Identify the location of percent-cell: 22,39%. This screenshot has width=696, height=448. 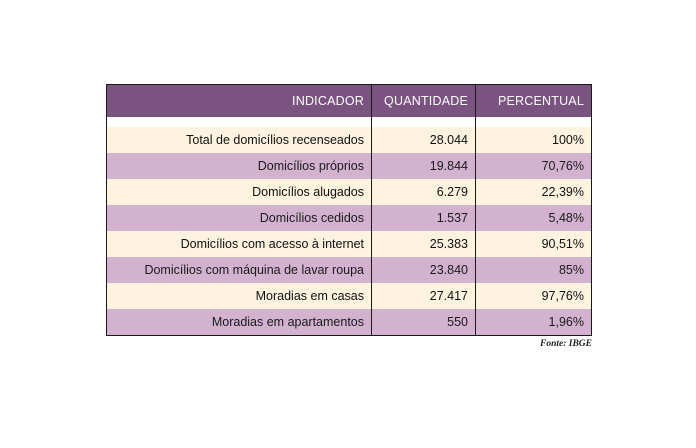
(533, 192).